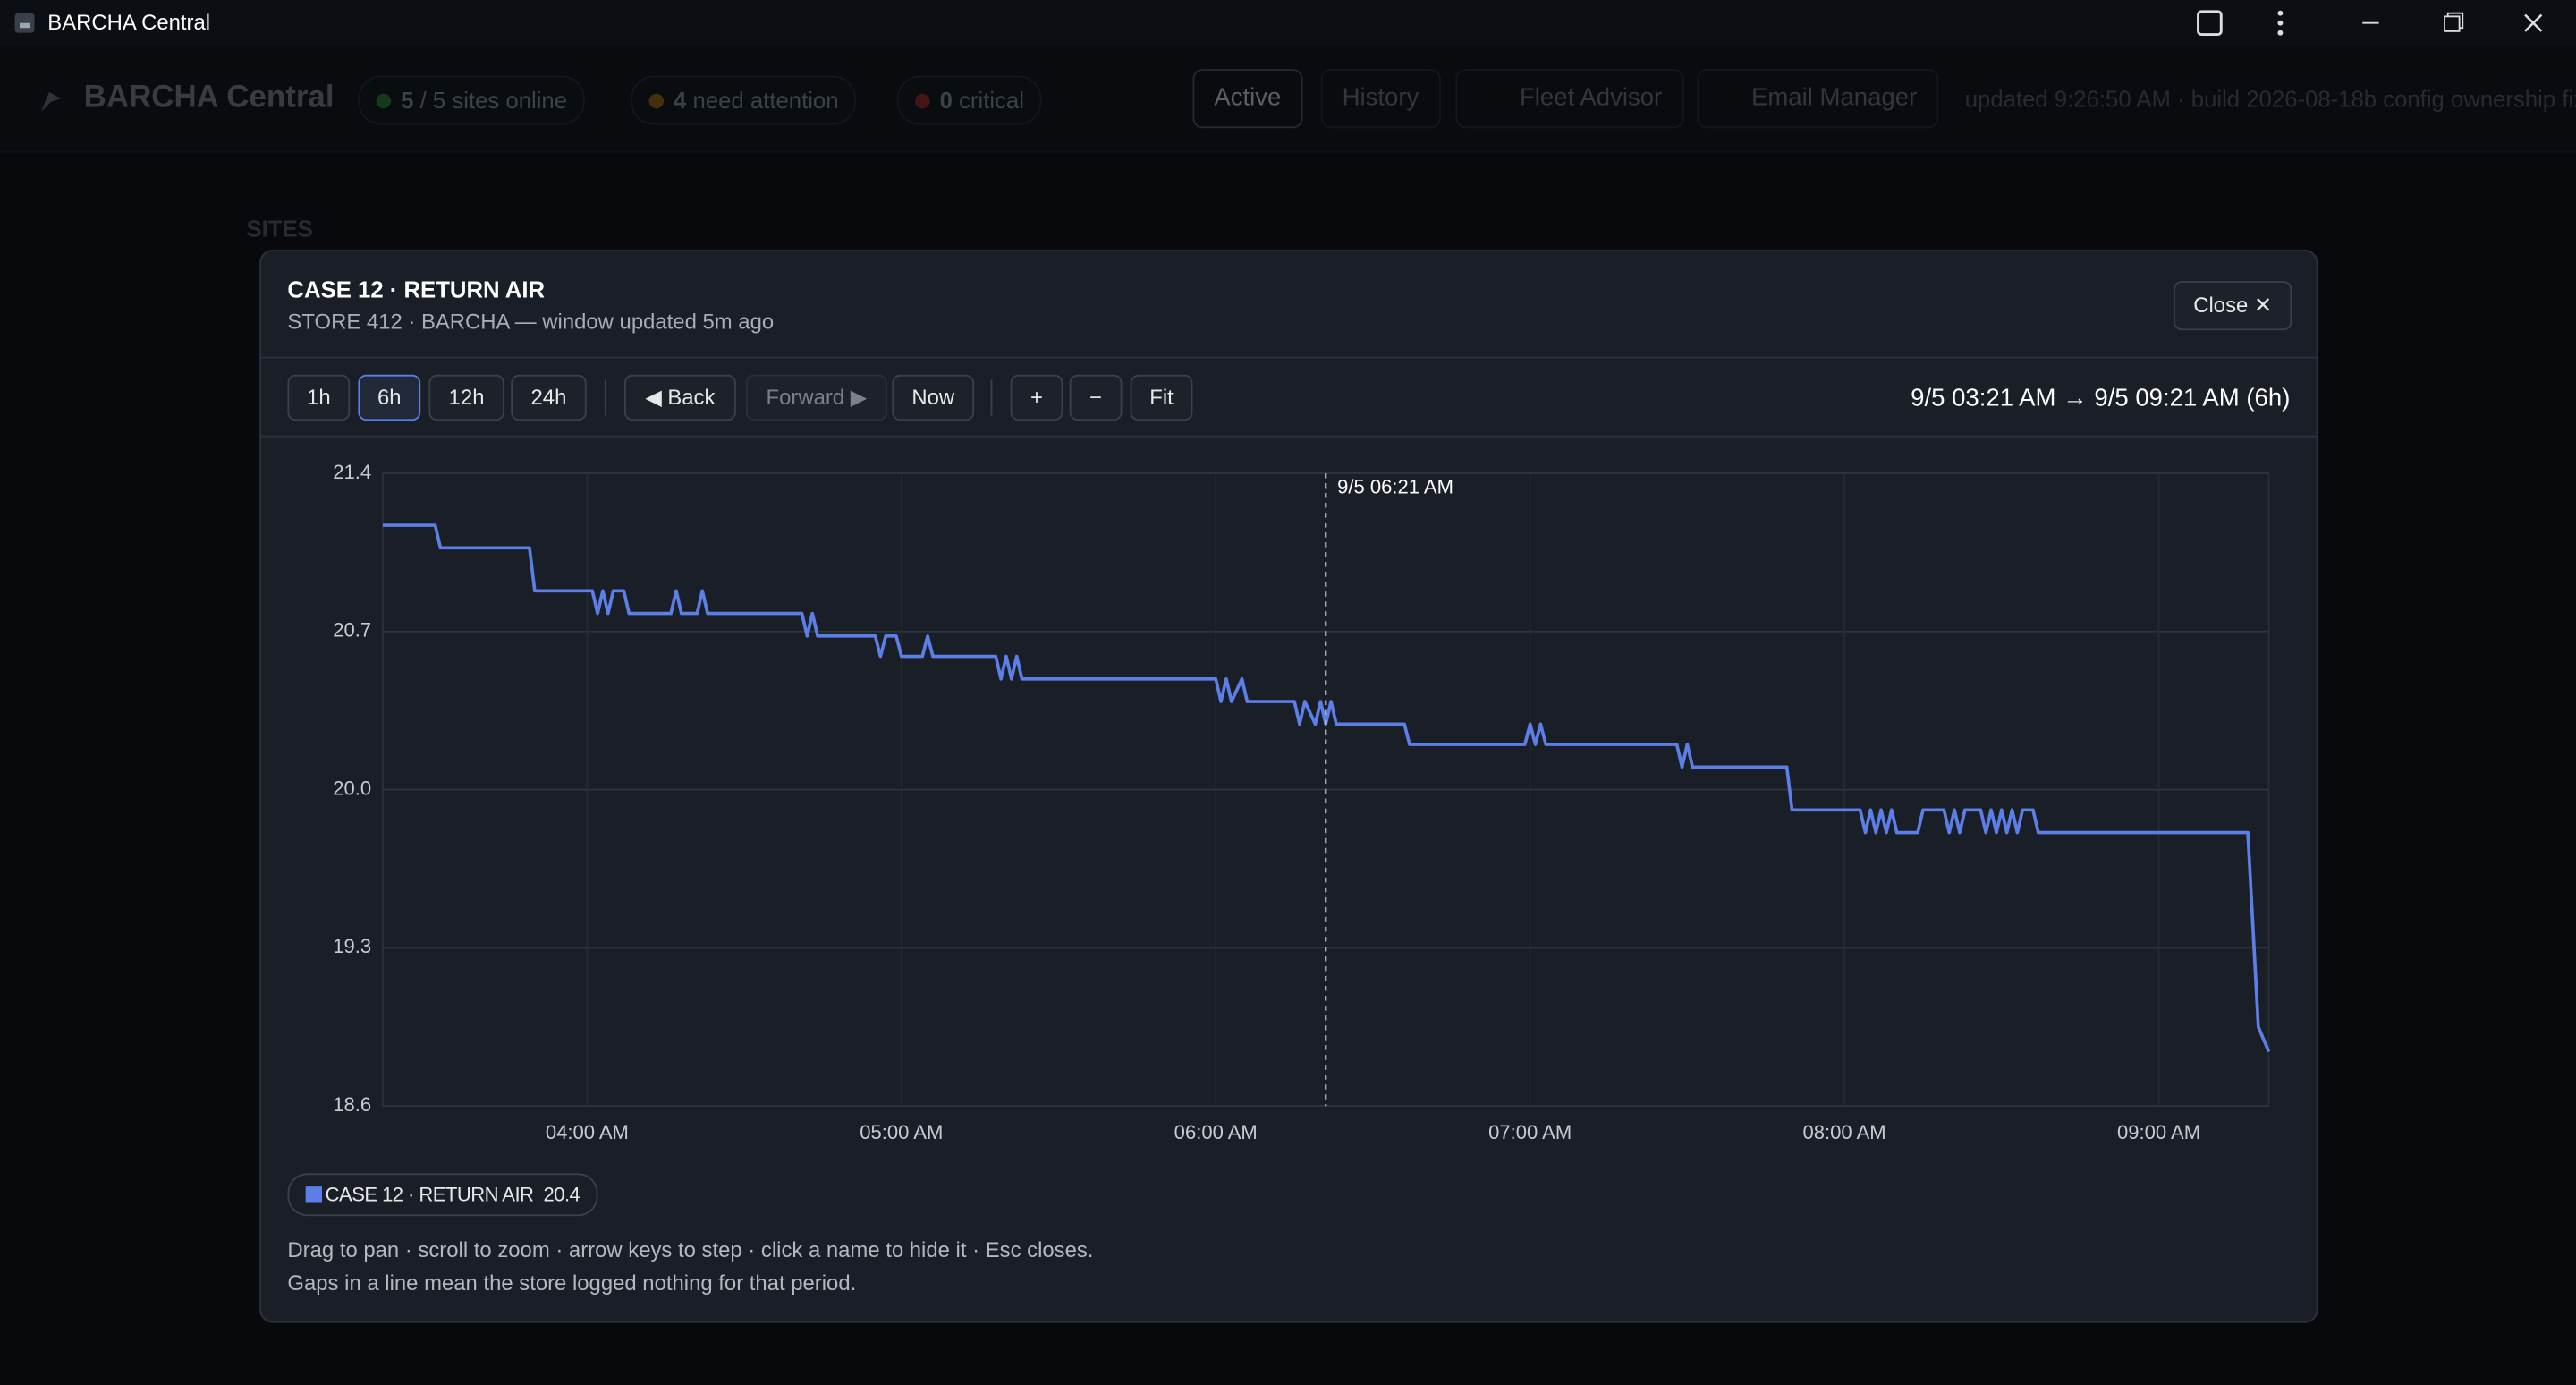 This screenshot has height=1385, width=2576. Describe the element at coordinates (816, 397) in the screenshot. I see `forward-button: Forward ▶` at that location.